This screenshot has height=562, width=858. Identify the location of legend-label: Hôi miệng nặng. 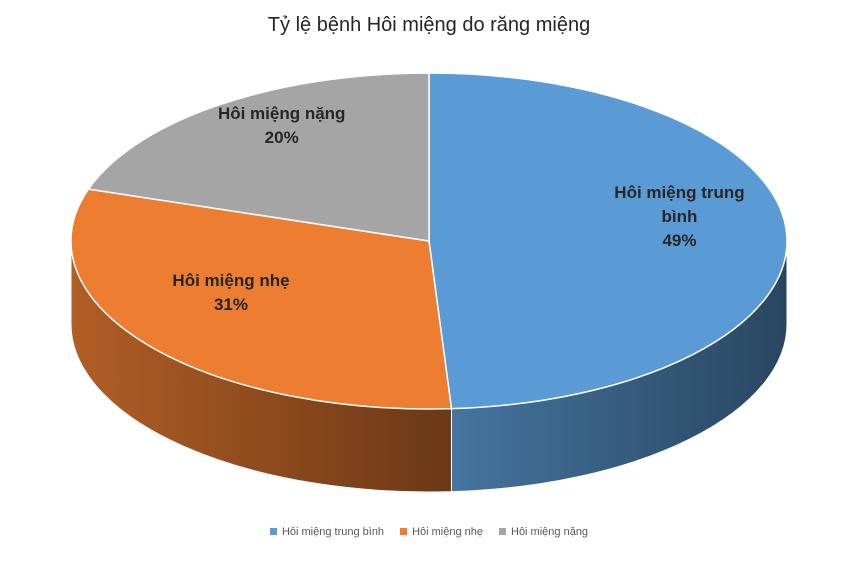
(550, 532).